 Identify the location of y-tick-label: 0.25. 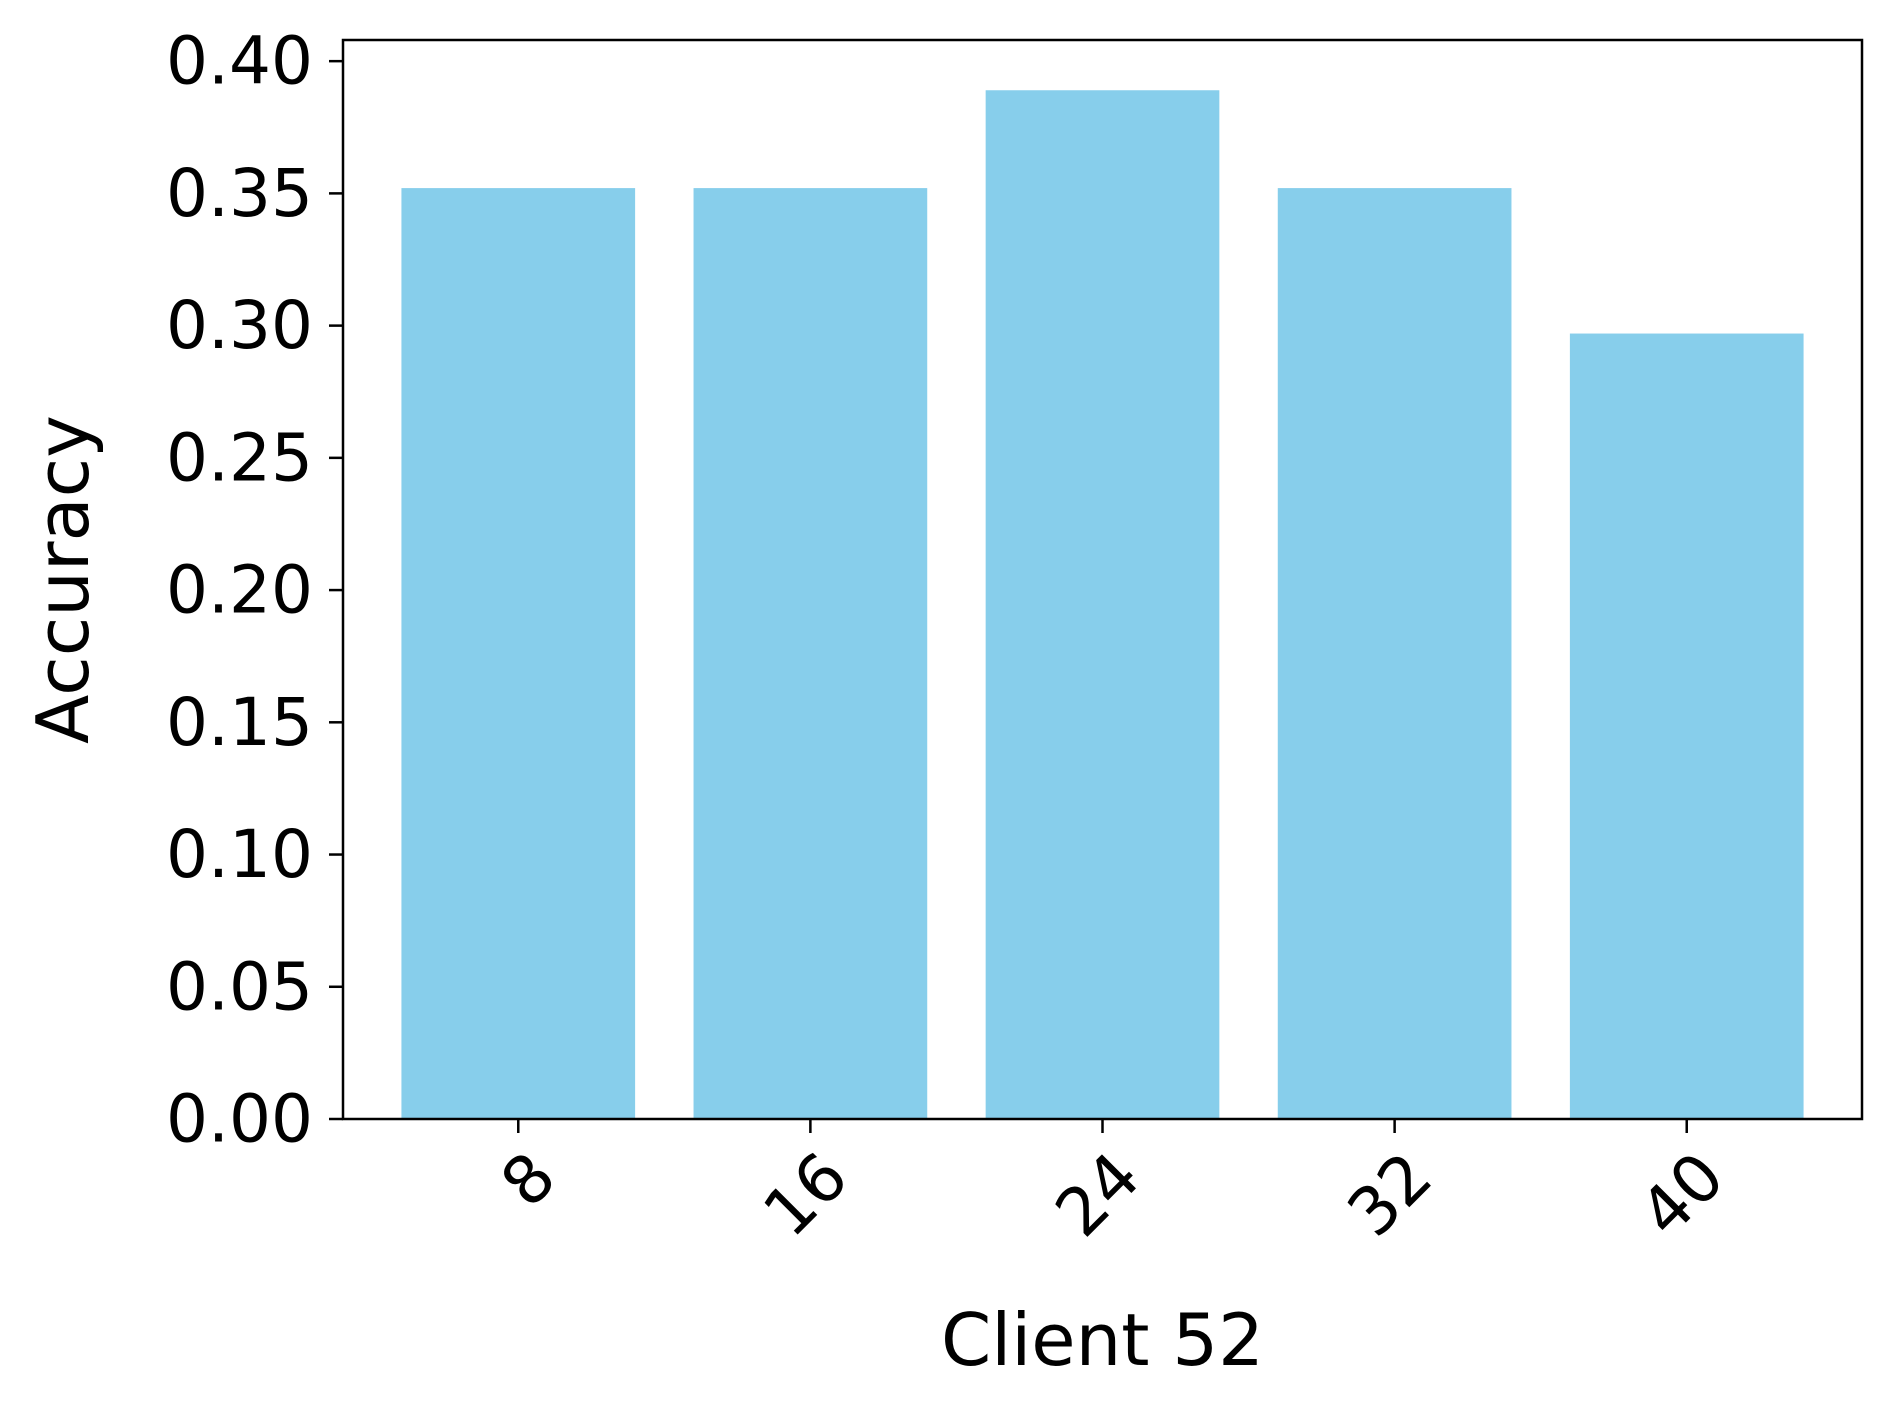
(239, 457).